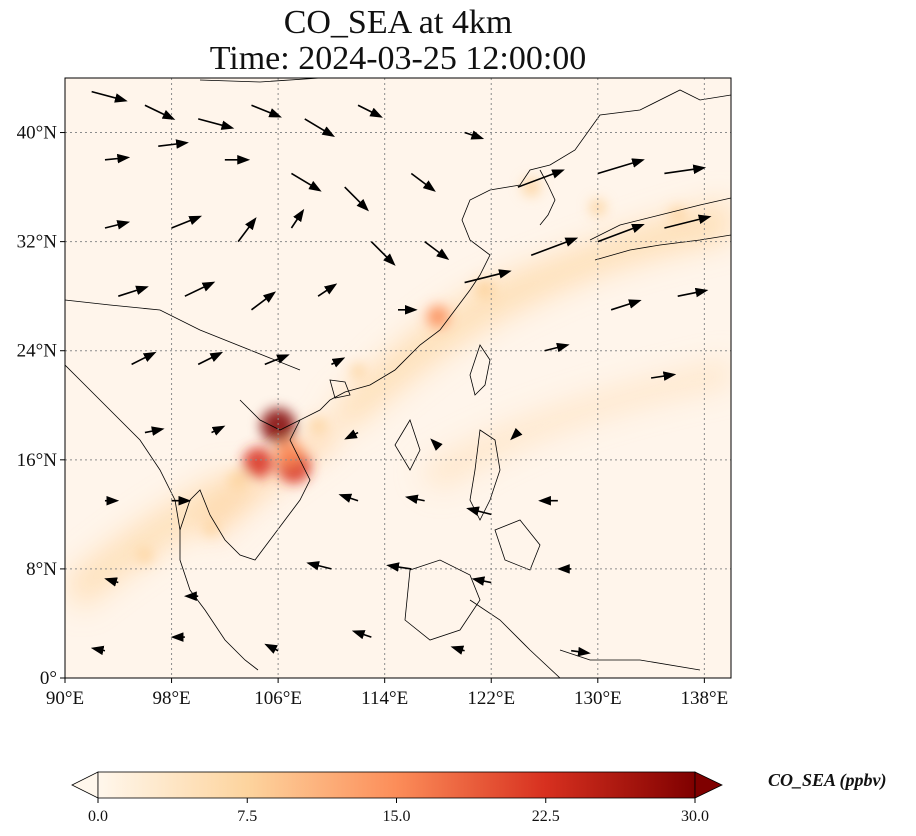 This screenshot has height=836, width=916. What do you see at coordinates (37, 133) in the screenshot?
I see `lat-tick-label: 40°N` at bounding box center [37, 133].